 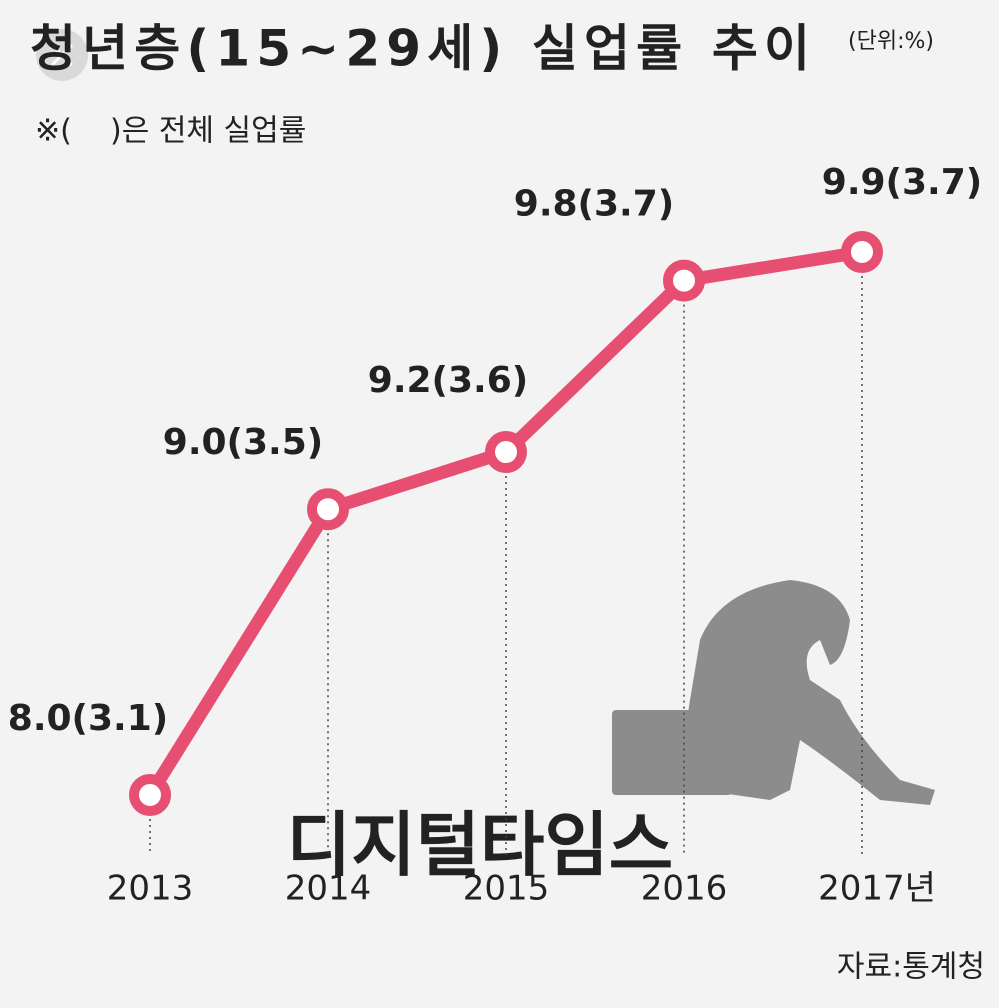 What do you see at coordinates (891, 41) in the screenshot?
I see `unit: (단위:%)` at bounding box center [891, 41].